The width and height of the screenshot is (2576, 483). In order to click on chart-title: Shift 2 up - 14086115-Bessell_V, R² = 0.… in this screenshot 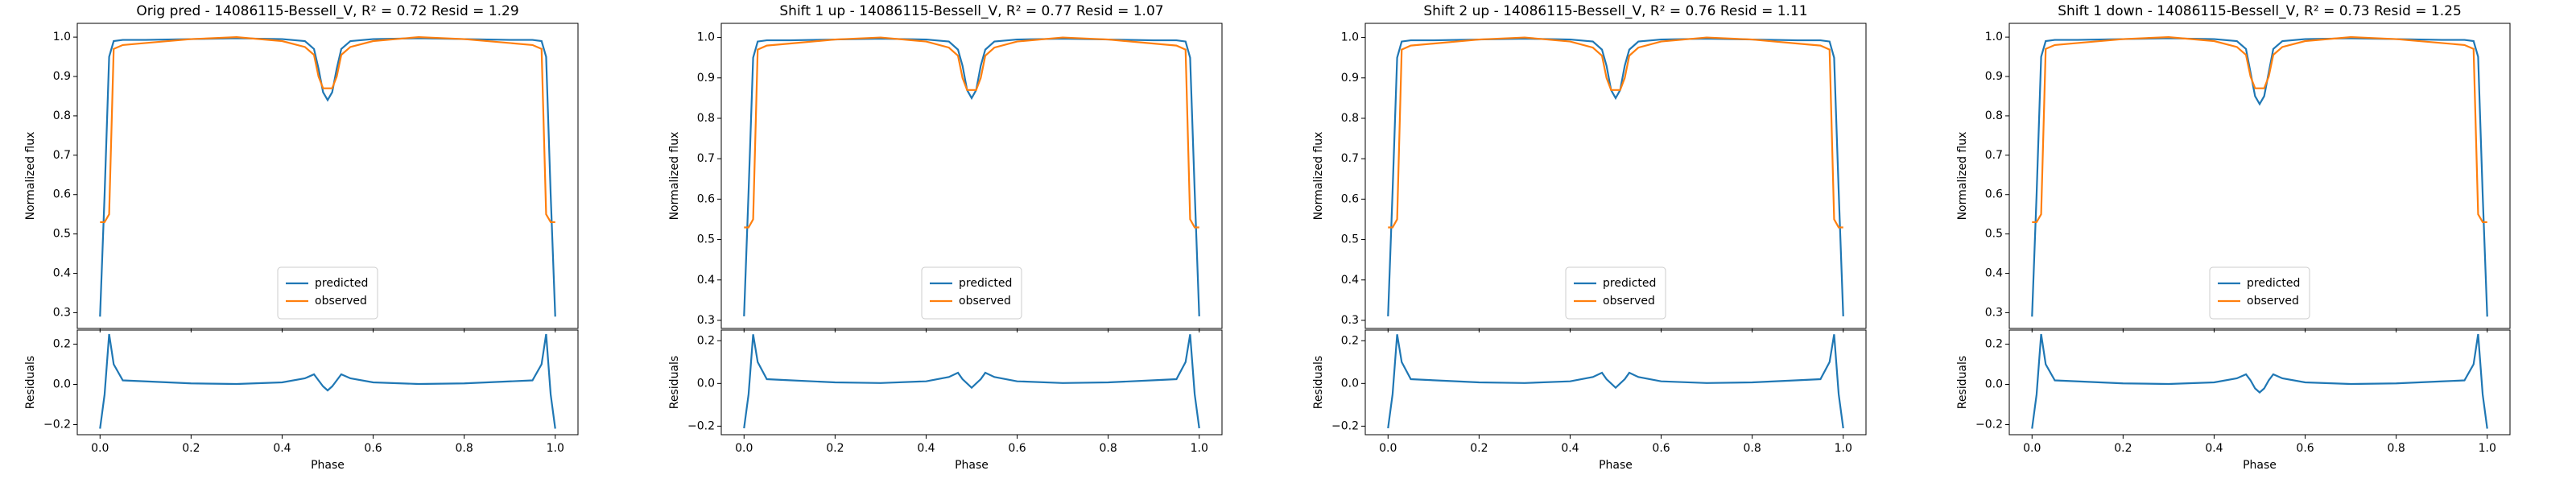, I will do `click(1615, 11)`.